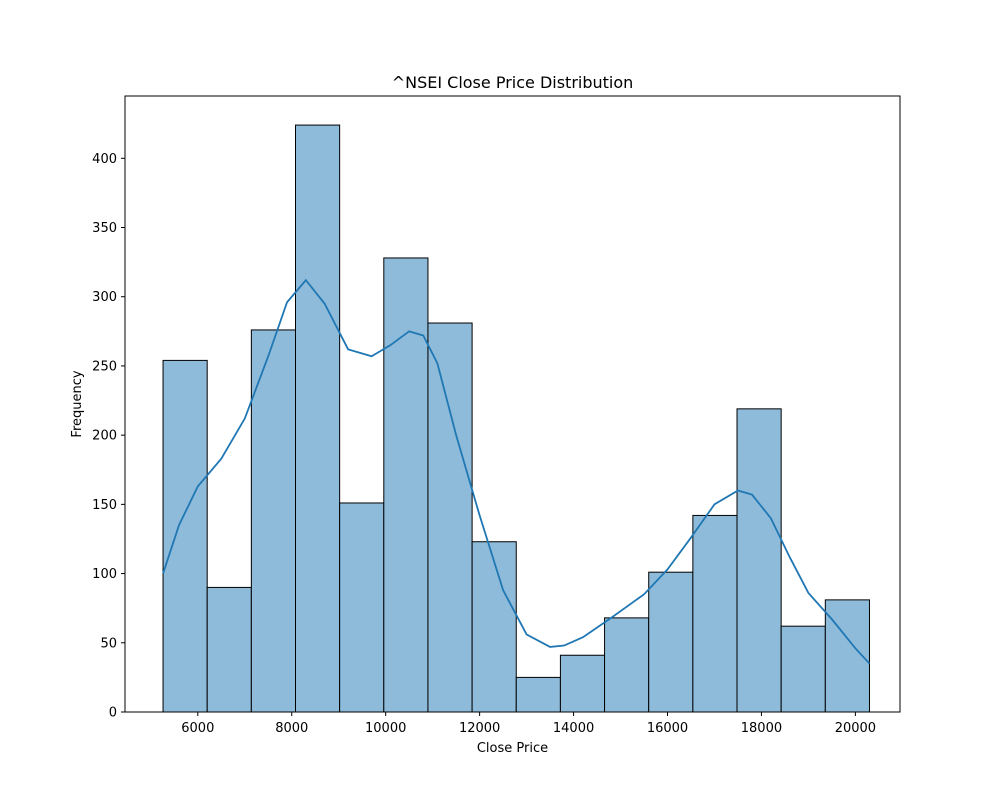 The image size is (1000, 800). I want to click on x-axis: 6000 8000 10000 12000 14000 16000 18000 20000, so click(528, 724).